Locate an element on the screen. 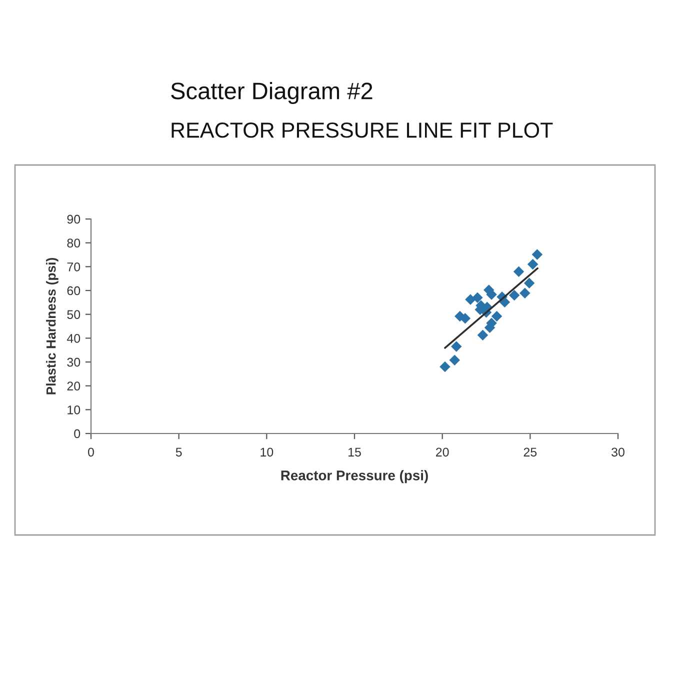 This screenshot has width=697, height=700. y-tick-label: 40 is located at coordinates (73, 338).